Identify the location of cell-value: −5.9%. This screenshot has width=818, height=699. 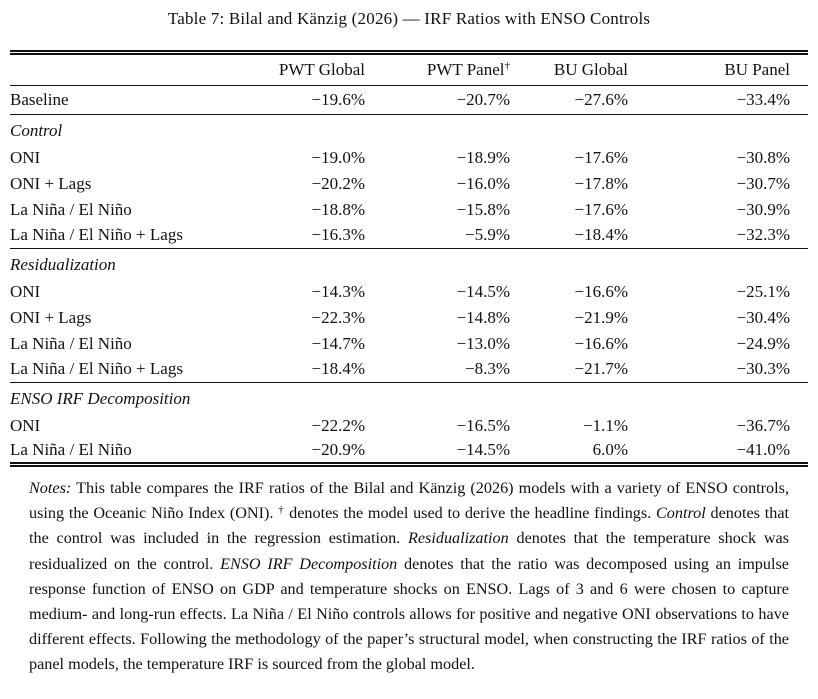
(487, 235).